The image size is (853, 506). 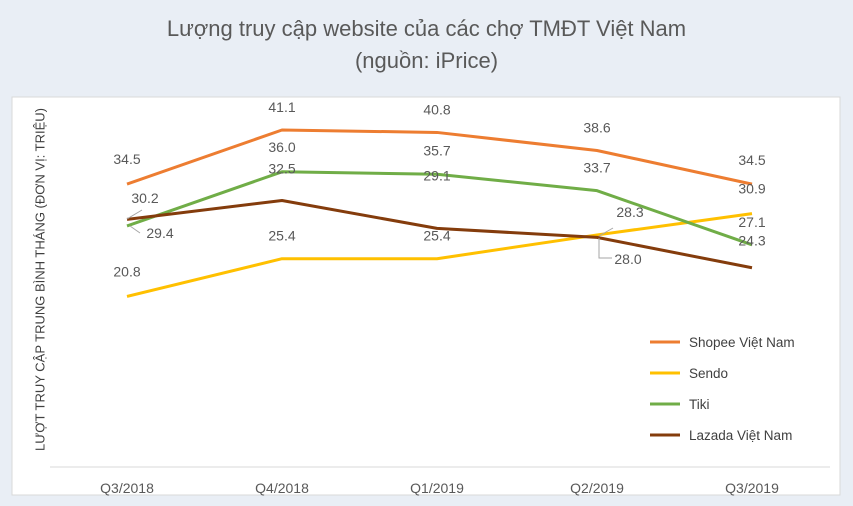 I want to click on series-line-lazada-việt-nam, so click(x=439, y=234).